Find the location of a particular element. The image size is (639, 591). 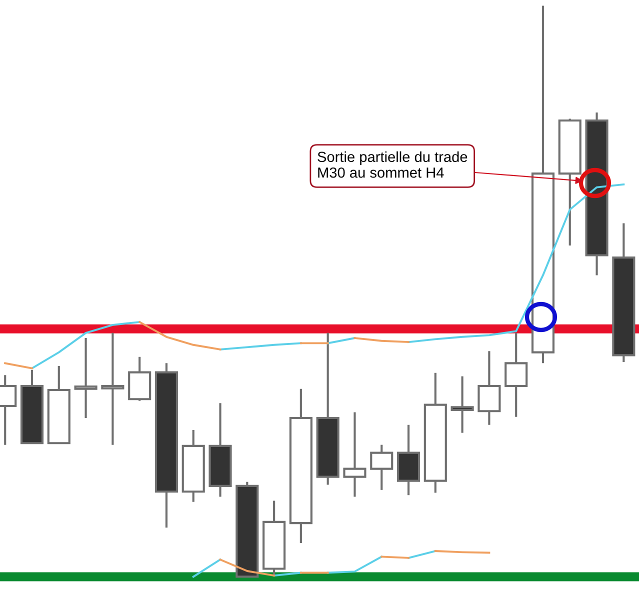

annotation: Sortie partielle du trade M30 au sommet H4 is located at coordinates (393, 164).